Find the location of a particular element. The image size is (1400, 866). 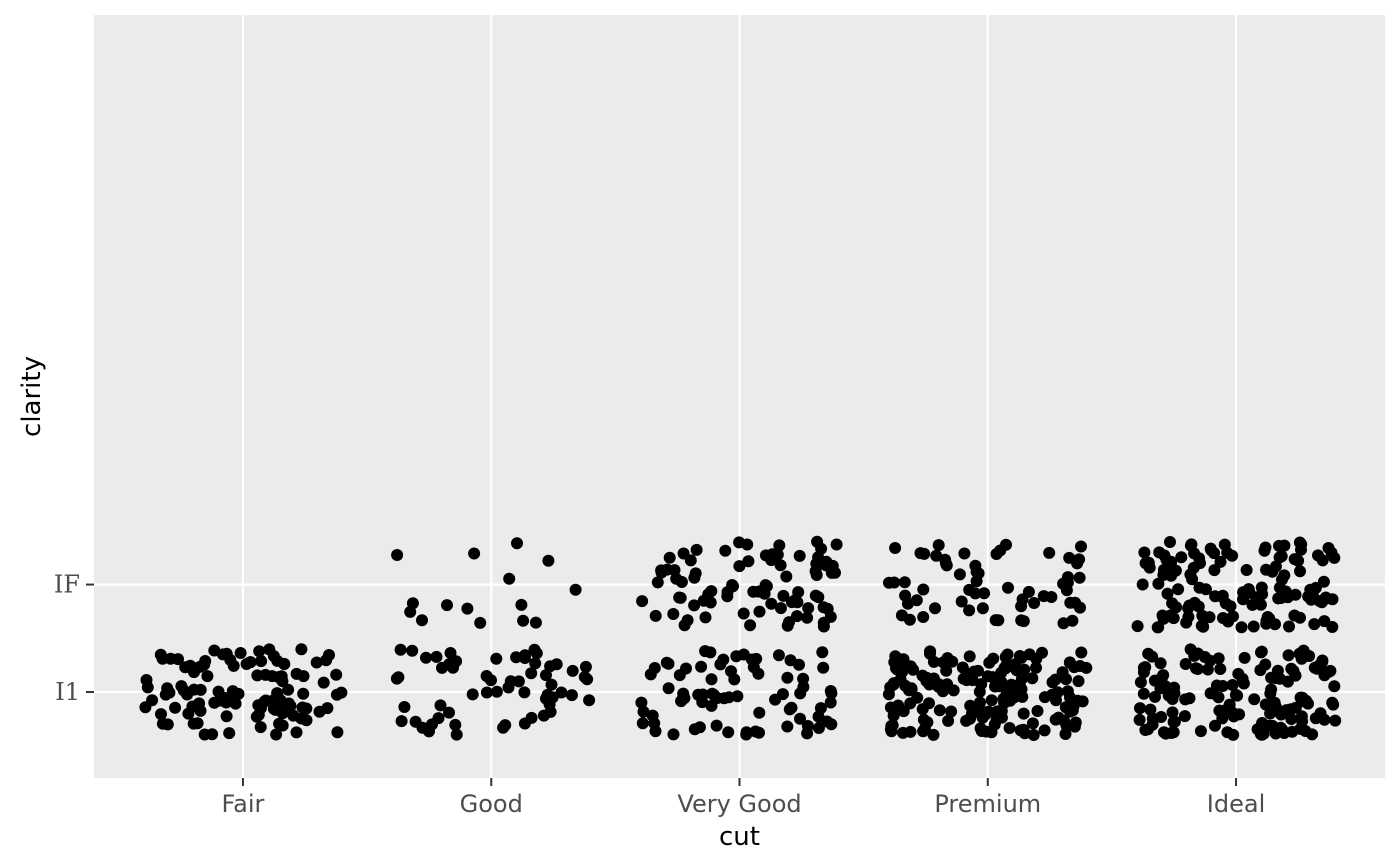

x-tick-label: Ideal is located at coordinates (1236, 804).